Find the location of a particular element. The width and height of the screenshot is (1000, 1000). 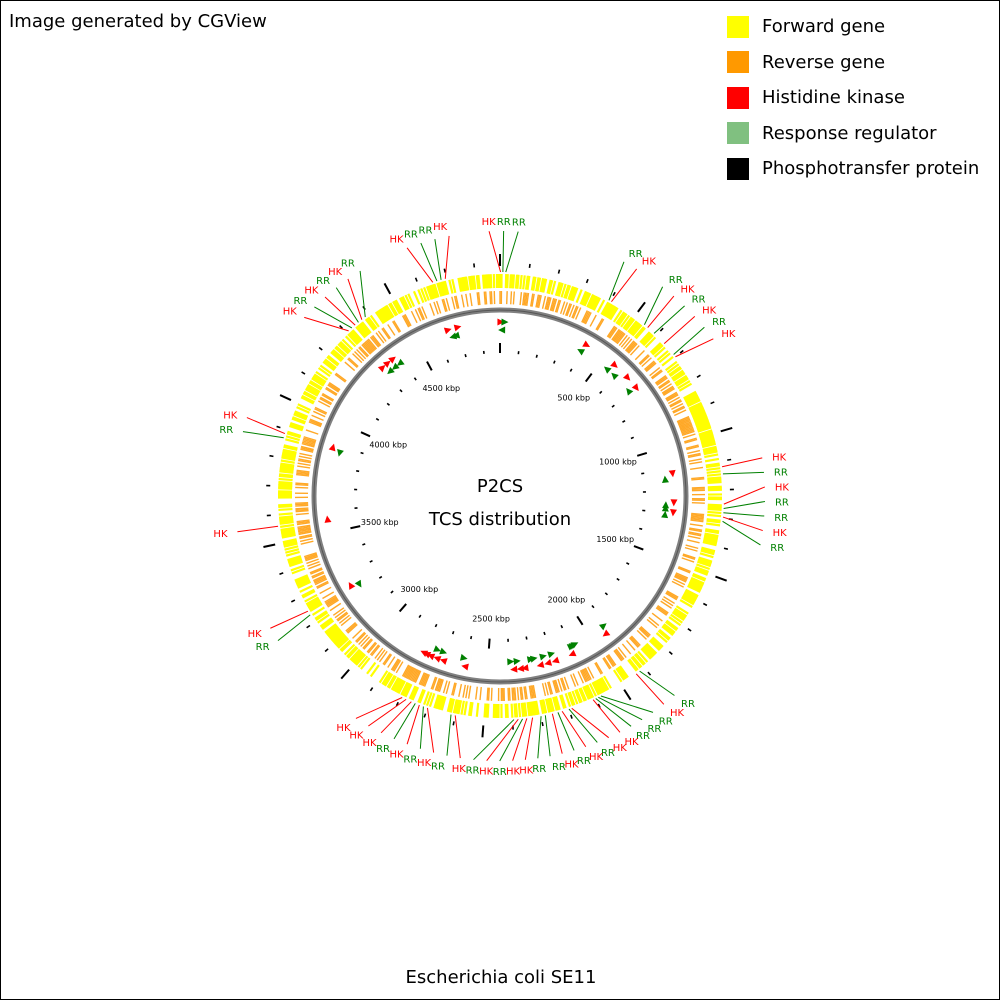

scale-label: 2000 kbp is located at coordinates (567, 600).